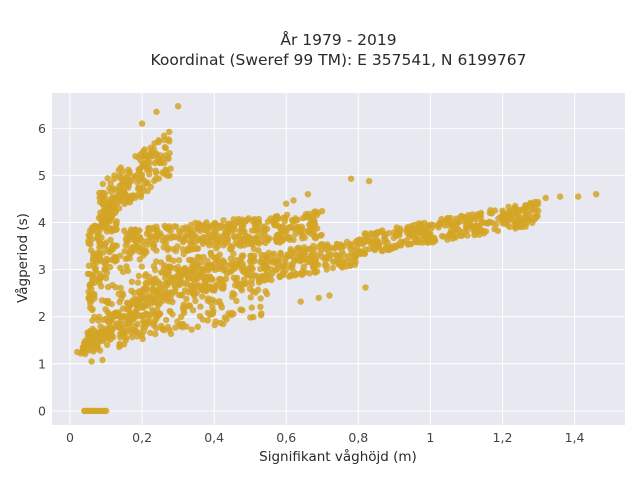 The width and height of the screenshot is (640, 480). What do you see at coordinates (22, 258) in the screenshot?
I see `y-axis-title: Vågperiod (s)` at bounding box center [22, 258].